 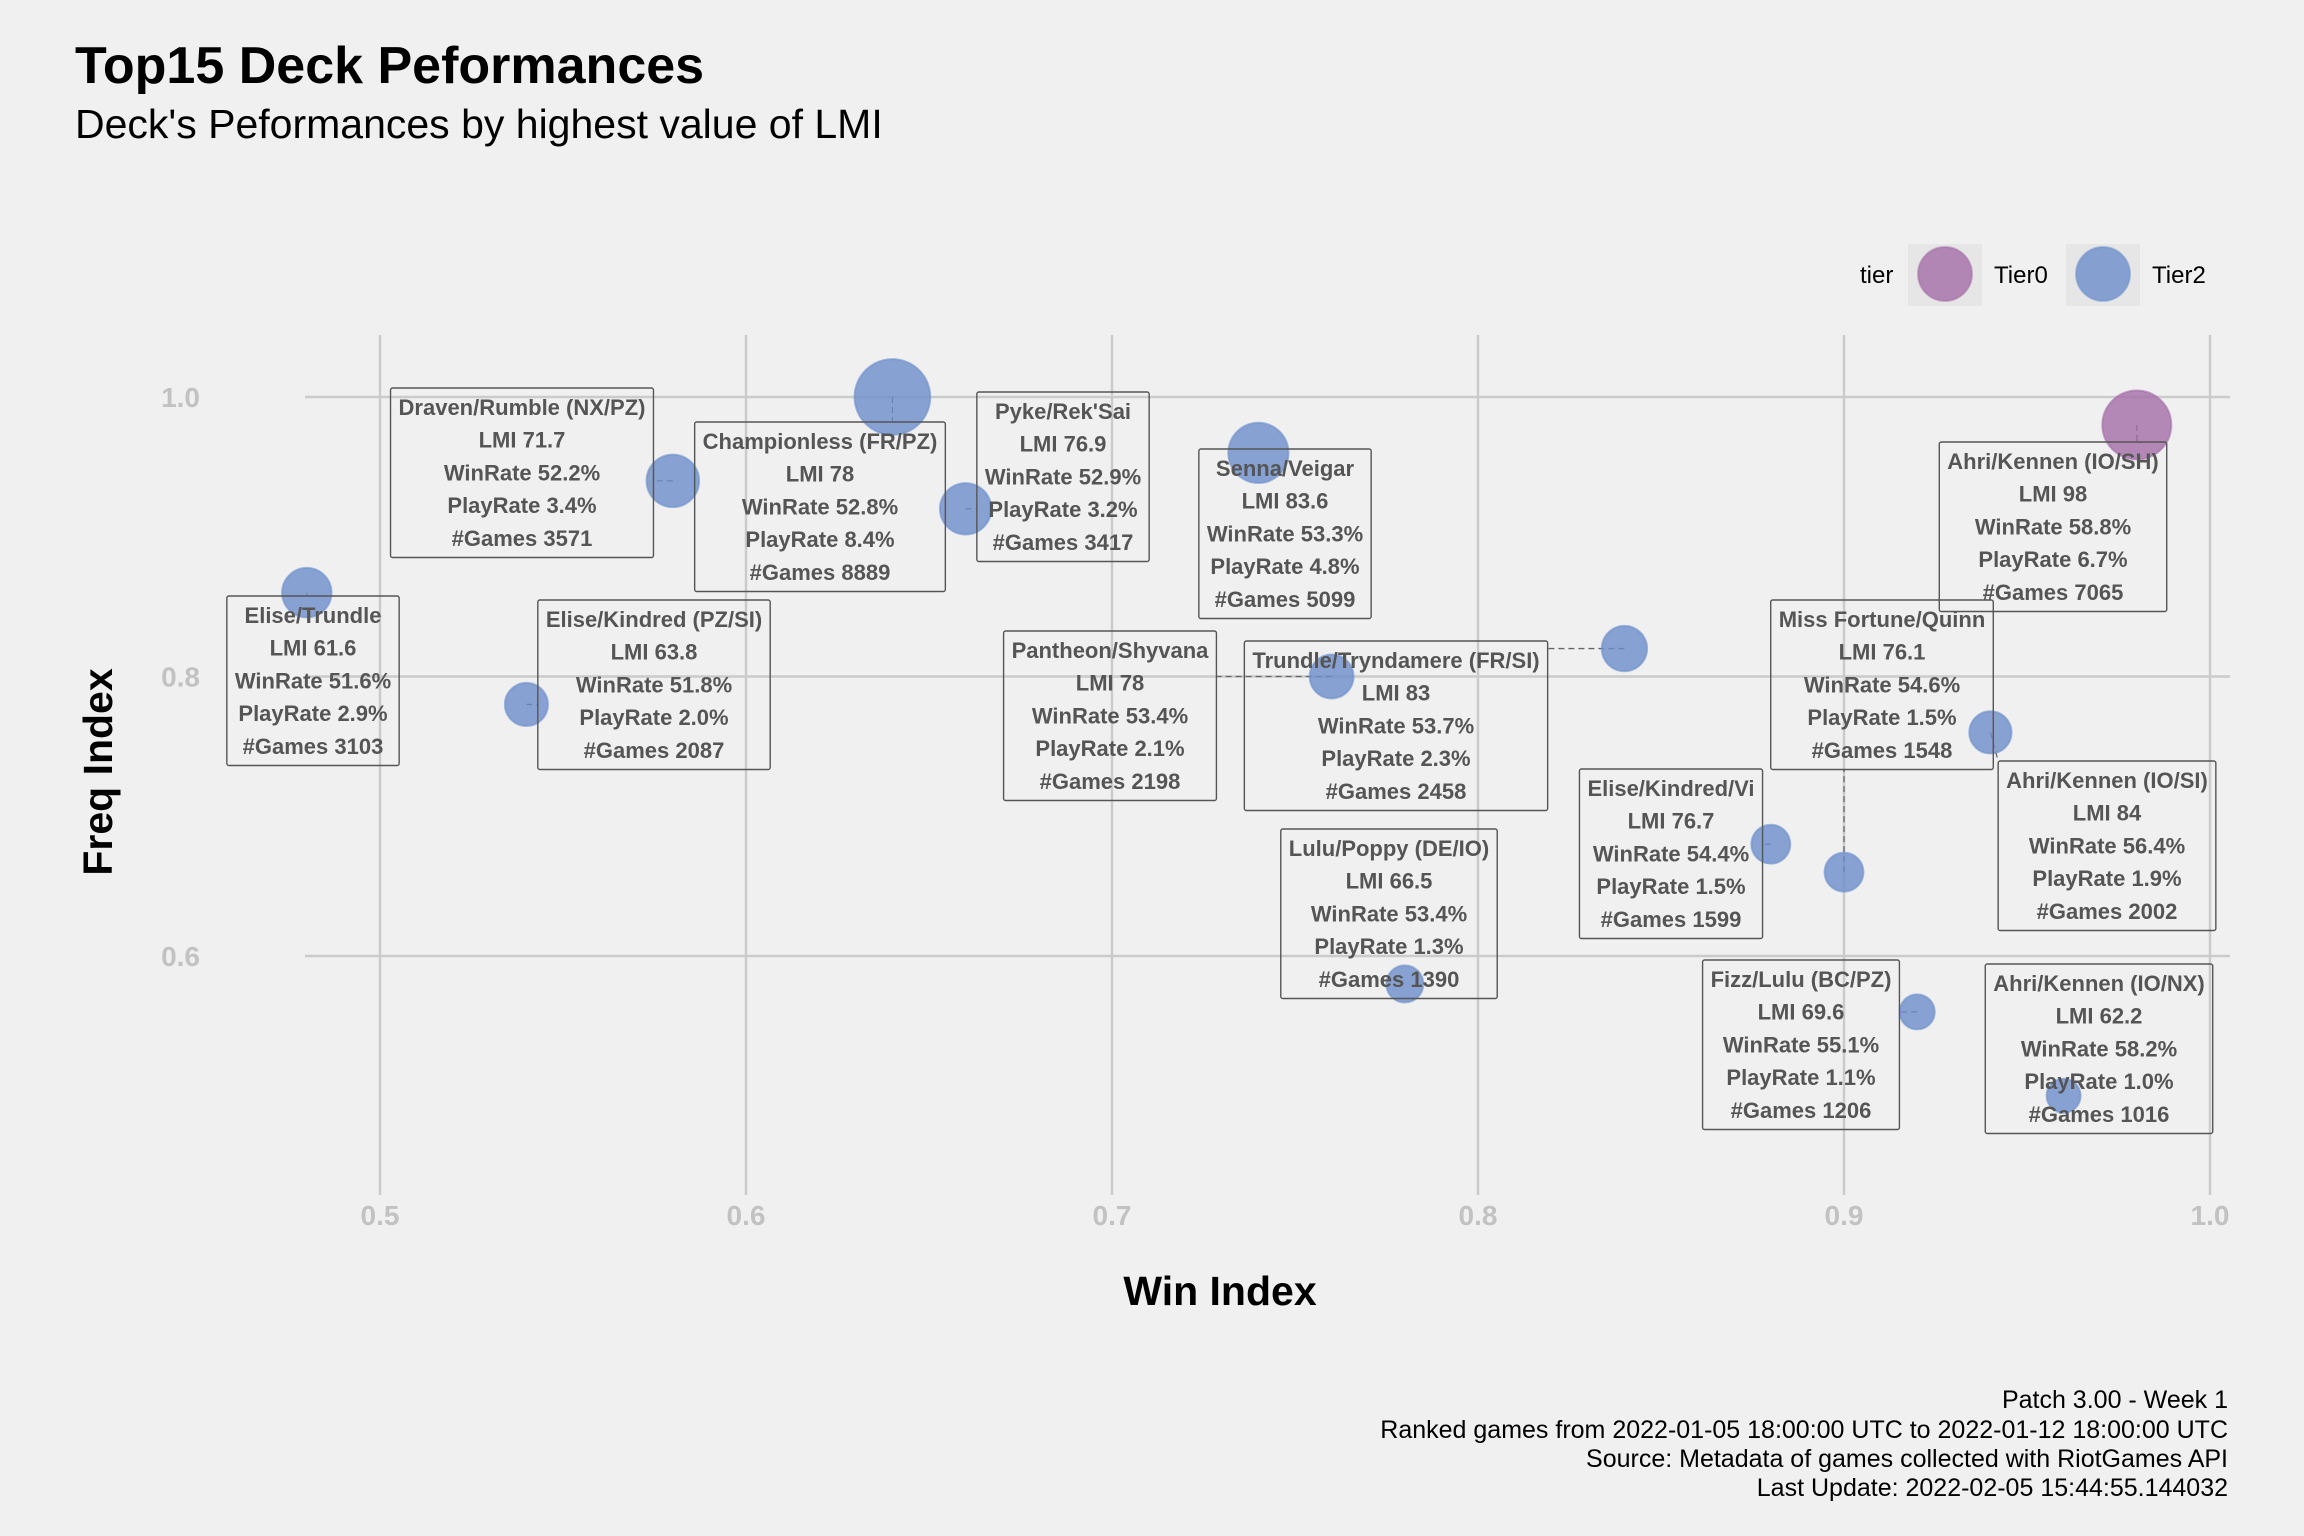 I want to click on caption-line: Last Update: 2022-02-05 15:44:55.144032, so click(x=1992, y=1488).